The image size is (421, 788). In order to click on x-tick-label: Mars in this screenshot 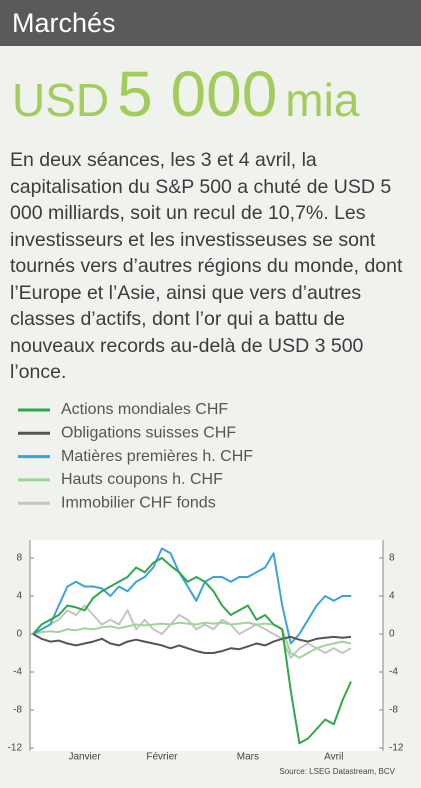, I will do `click(248, 757)`.